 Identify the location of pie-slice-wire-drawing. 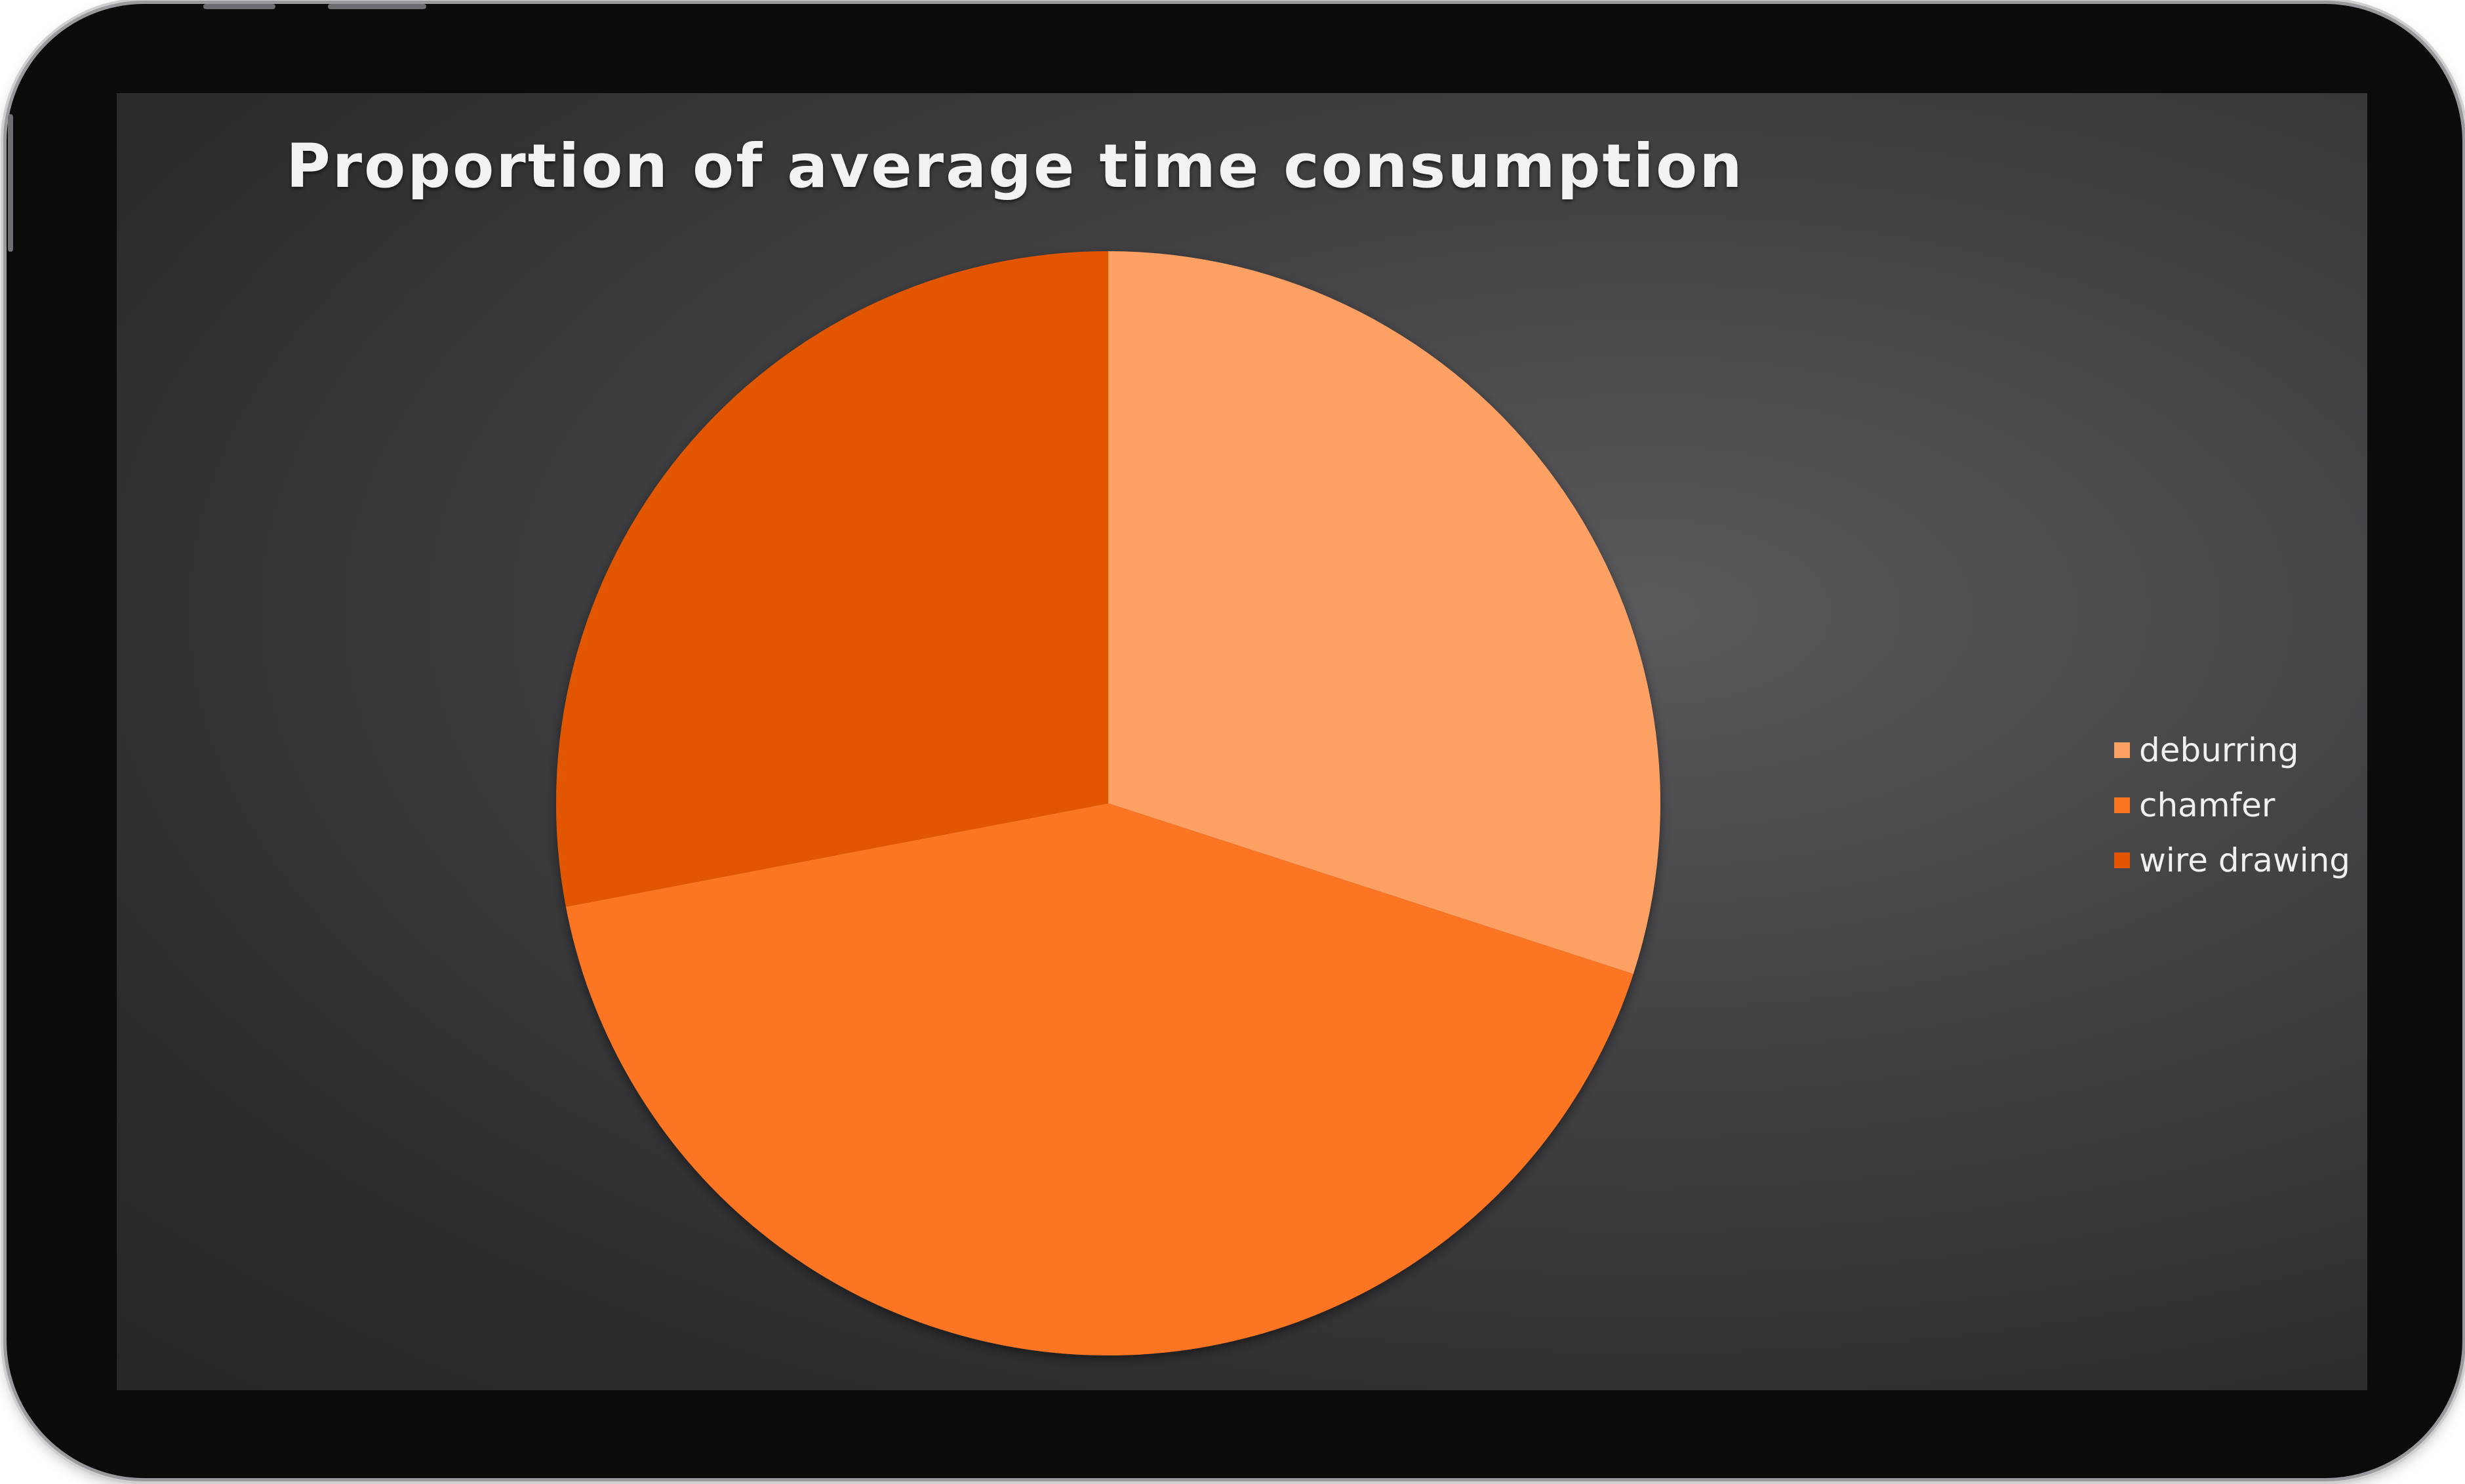
(831, 579).